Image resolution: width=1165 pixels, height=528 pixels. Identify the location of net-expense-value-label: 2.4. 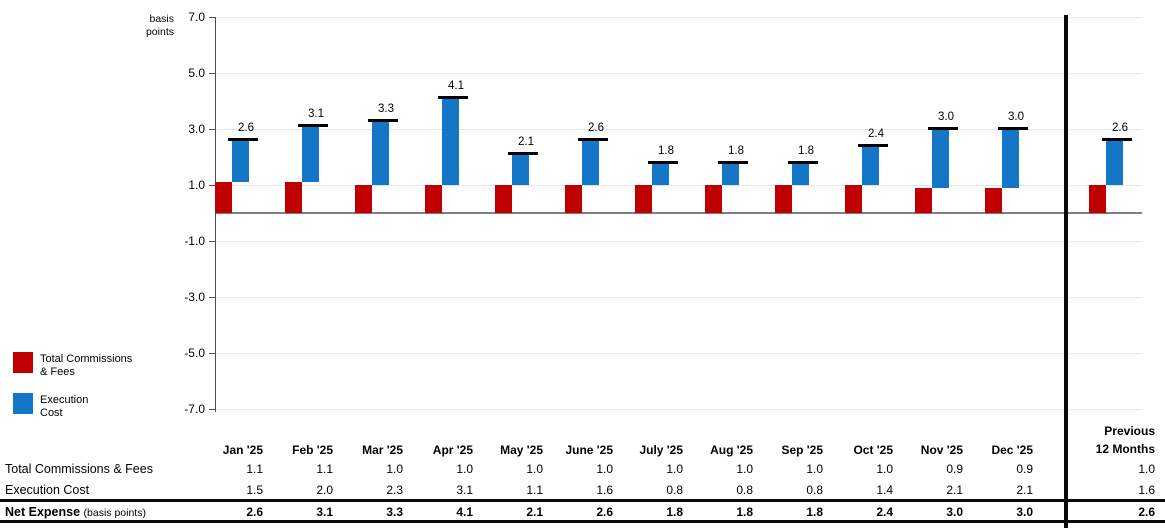
(876, 133).